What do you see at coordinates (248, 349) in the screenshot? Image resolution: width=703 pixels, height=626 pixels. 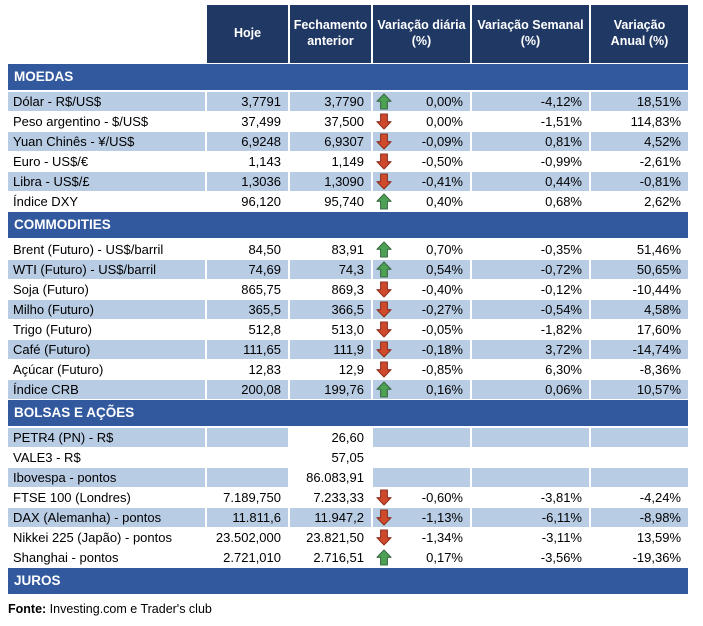 I see `cell-hoje: 111,65` at bounding box center [248, 349].